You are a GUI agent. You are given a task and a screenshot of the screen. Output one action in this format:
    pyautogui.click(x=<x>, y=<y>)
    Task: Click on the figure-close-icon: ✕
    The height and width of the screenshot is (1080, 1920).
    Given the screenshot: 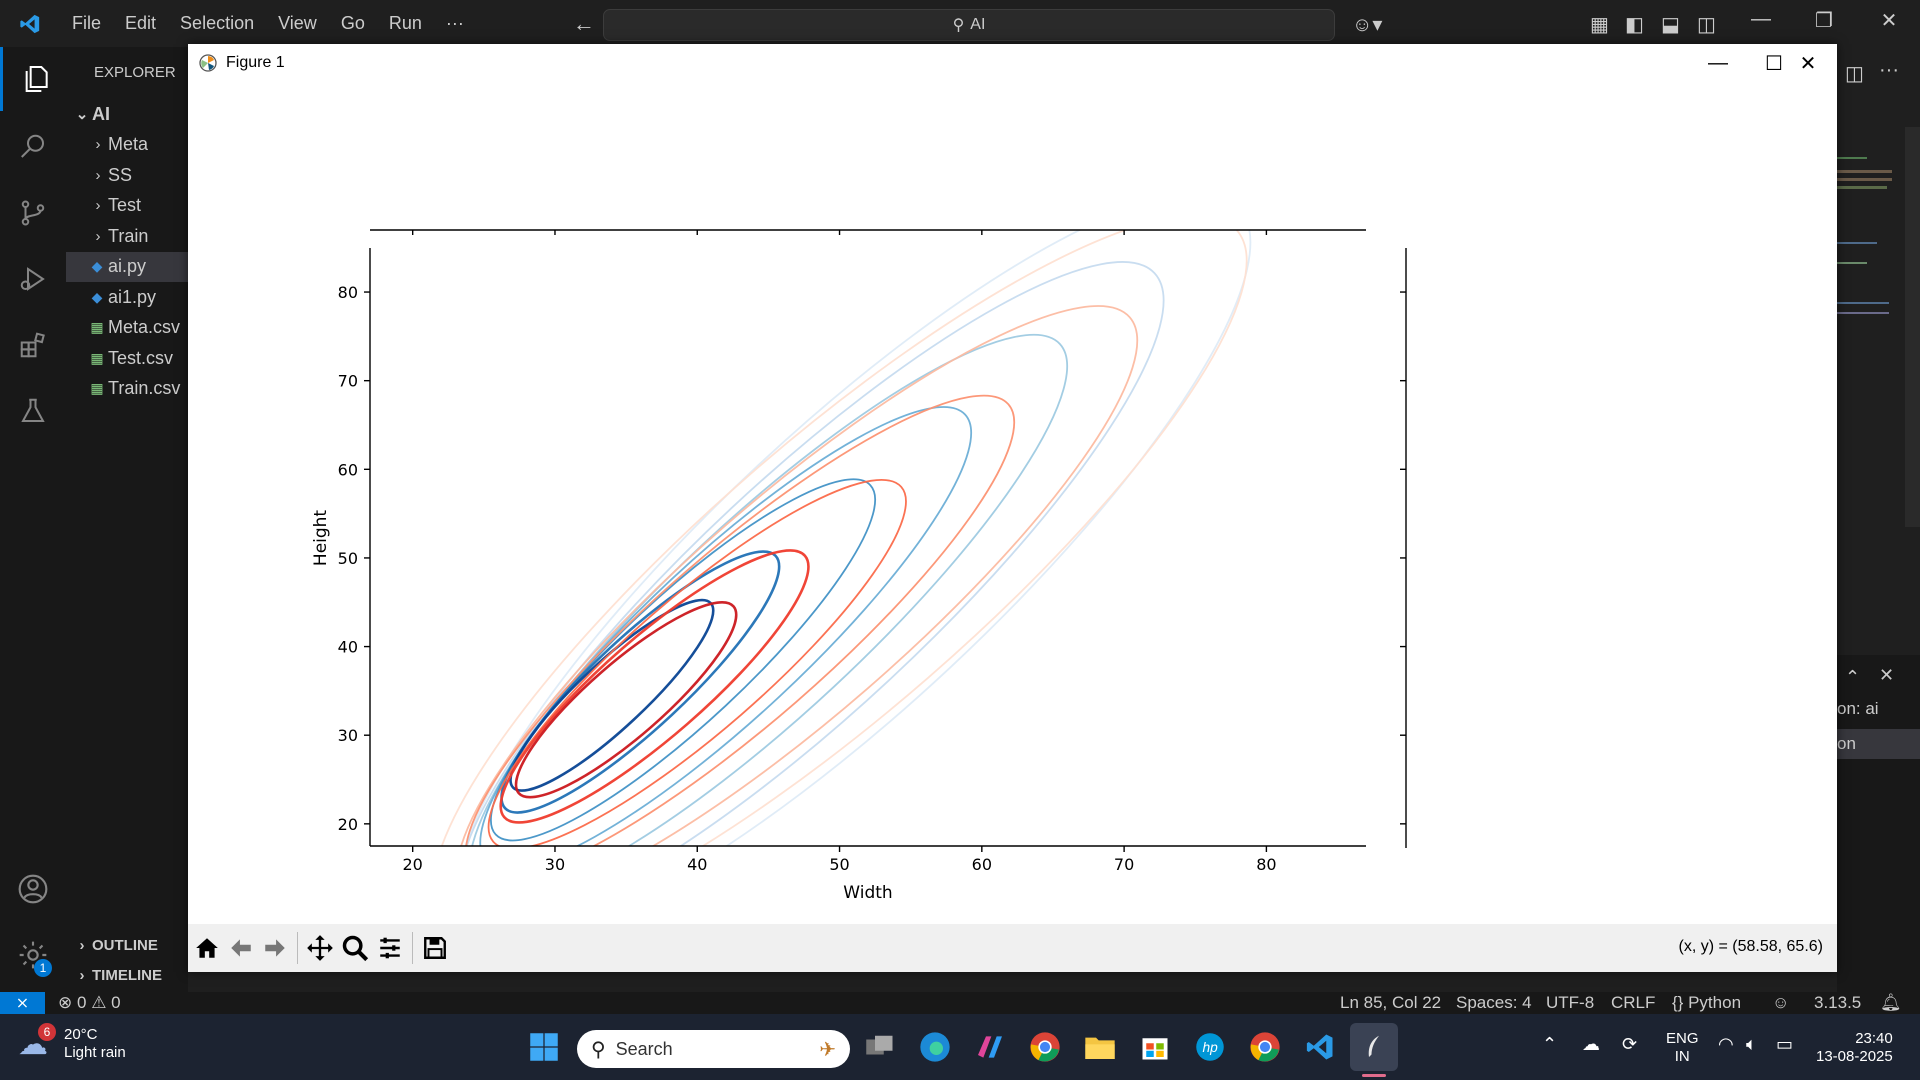 What is the action you would take?
    pyautogui.click(x=1808, y=63)
    